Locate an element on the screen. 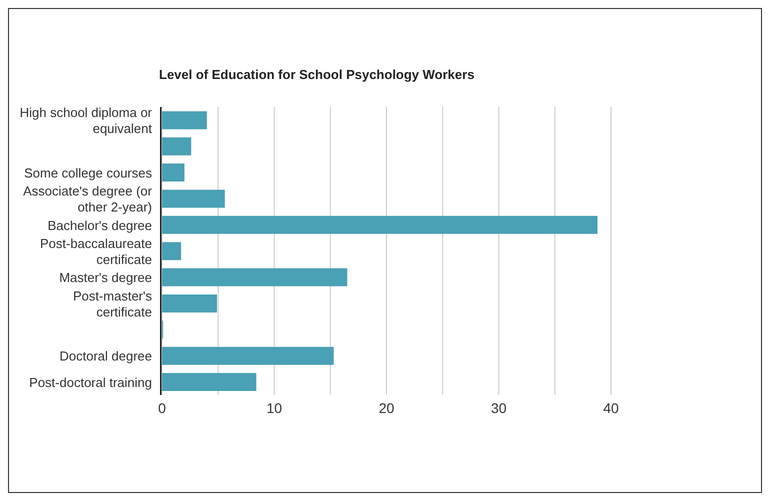  y-tick-label: Master's degree is located at coordinates (105, 277).